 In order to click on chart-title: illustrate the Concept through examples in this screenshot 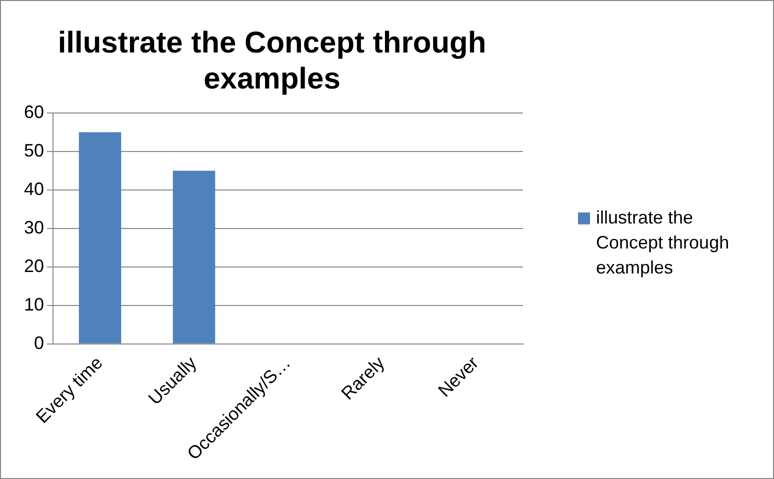, I will do `click(272, 61)`.